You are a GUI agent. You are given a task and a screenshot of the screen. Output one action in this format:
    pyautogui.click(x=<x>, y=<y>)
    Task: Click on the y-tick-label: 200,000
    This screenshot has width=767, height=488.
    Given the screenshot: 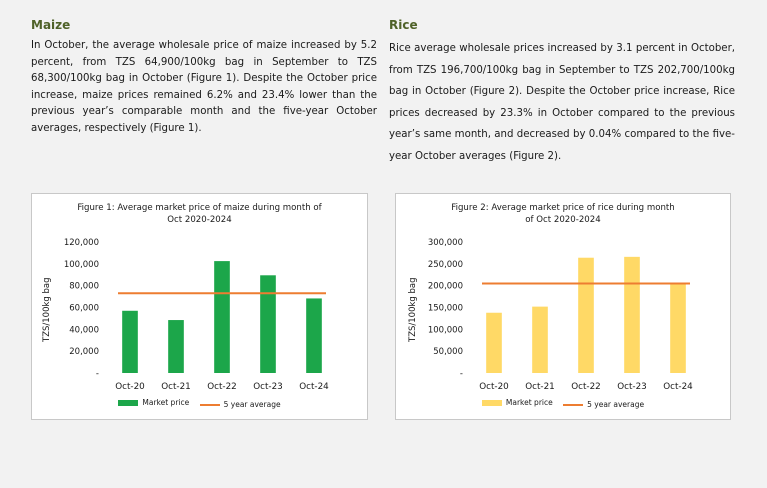 What is the action you would take?
    pyautogui.click(x=445, y=287)
    